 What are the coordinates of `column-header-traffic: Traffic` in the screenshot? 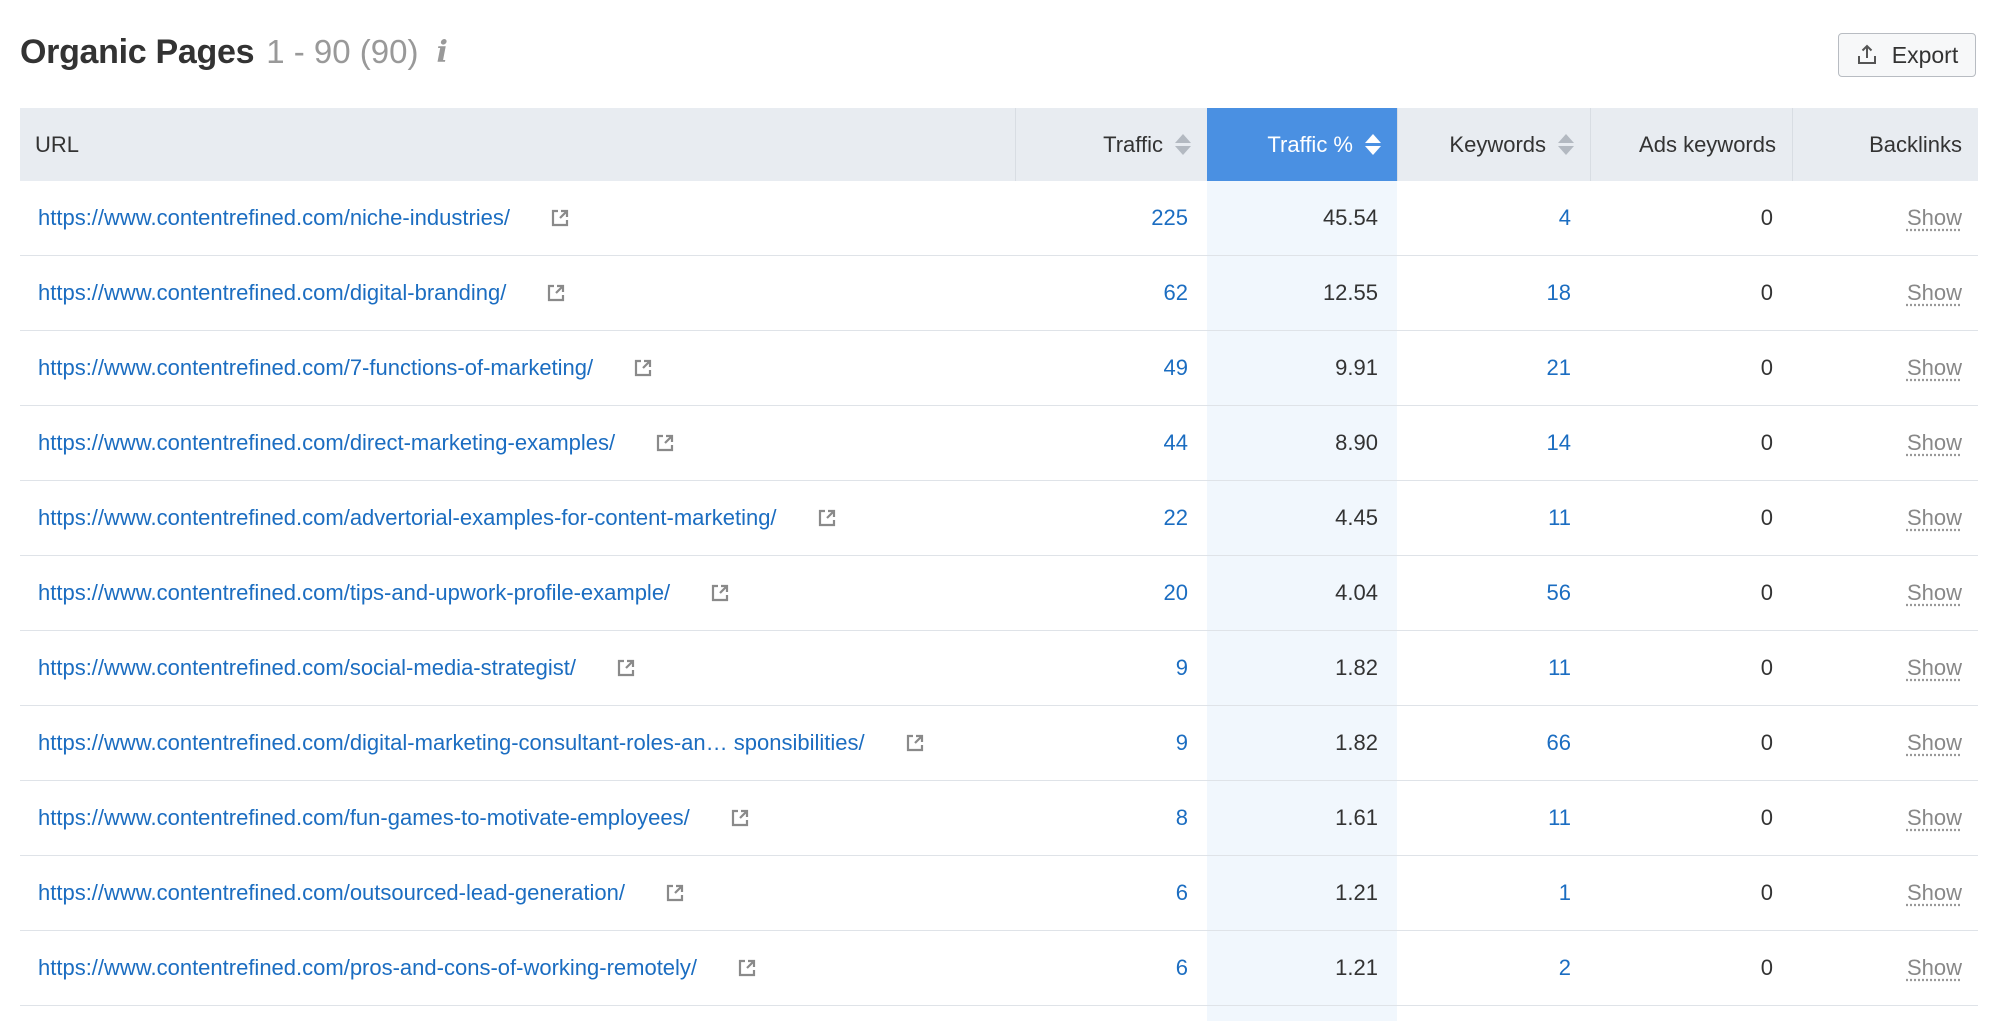 It's located at (1111, 144).